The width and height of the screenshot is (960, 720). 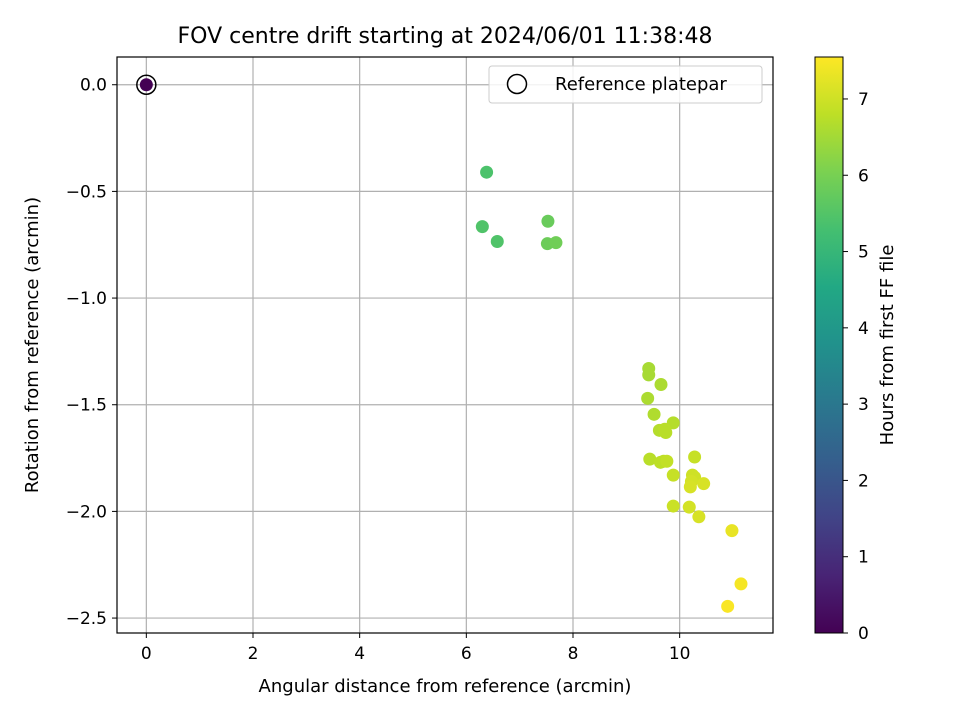 What do you see at coordinates (86, 192) in the screenshot?
I see `y-tick-label: −0.5` at bounding box center [86, 192].